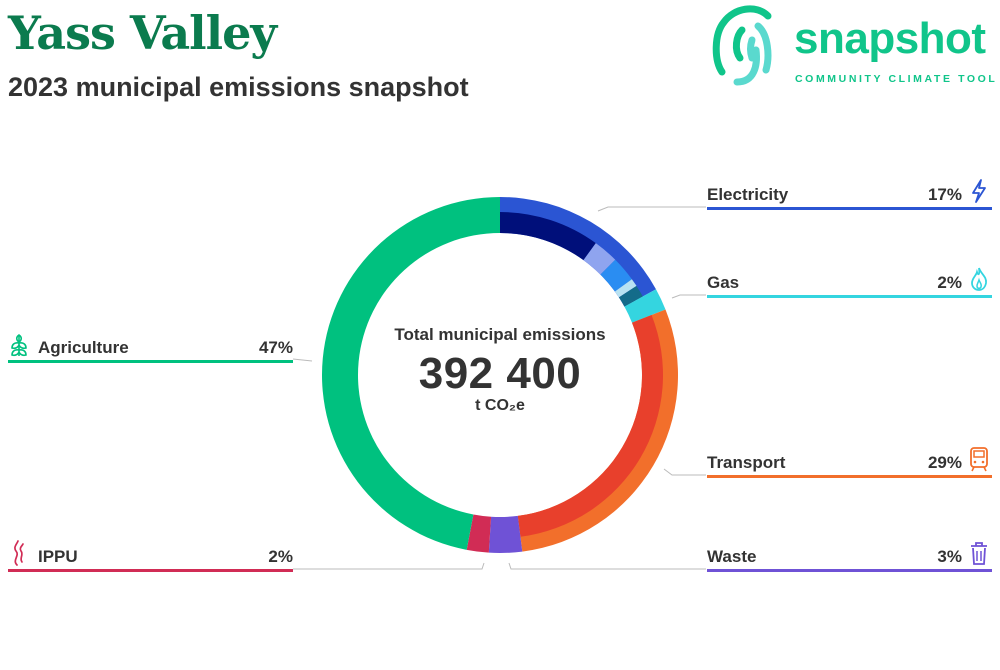  Describe the element at coordinates (688, 296) in the screenshot. I see `leader-line-gas` at that location.